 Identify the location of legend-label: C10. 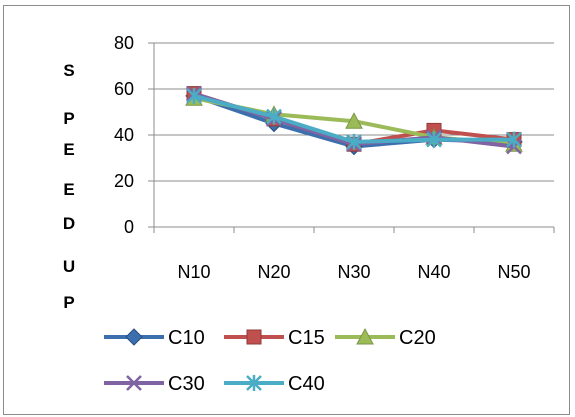
(186, 338).